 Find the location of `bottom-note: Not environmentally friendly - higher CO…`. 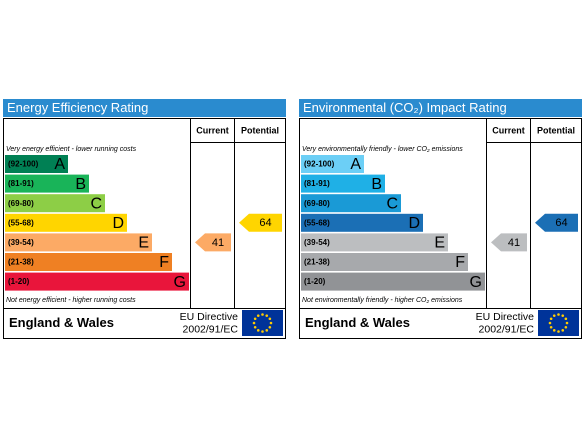

bottom-note: Not environmentally friendly - higher CO… is located at coordinates (382, 300).